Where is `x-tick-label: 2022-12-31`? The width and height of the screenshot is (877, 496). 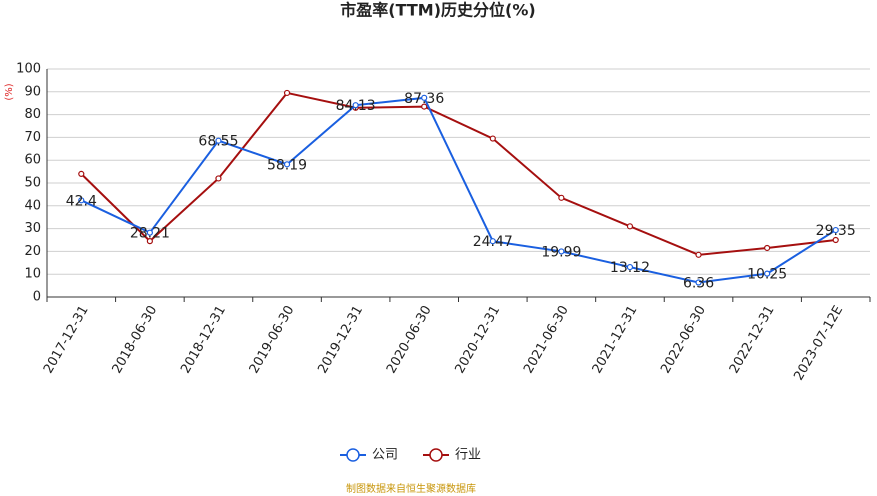
x-tick-label: 2022-12-31 is located at coordinates (752, 339).